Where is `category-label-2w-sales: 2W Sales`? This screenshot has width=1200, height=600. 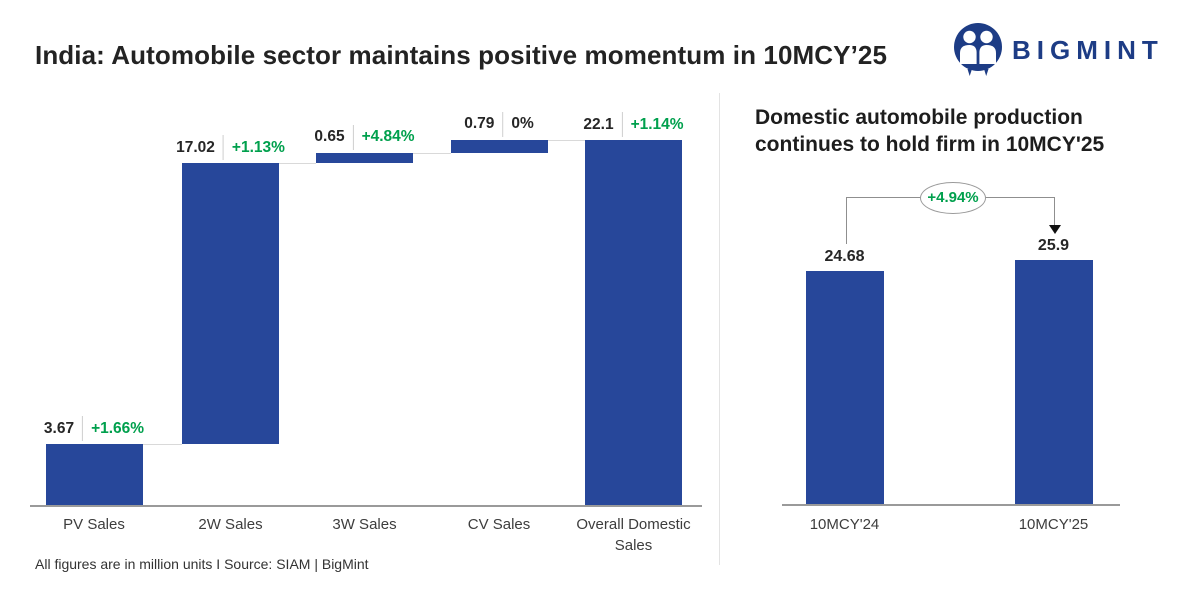 category-label-2w-sales: 2W Sales is located at coordinates (230, 524).